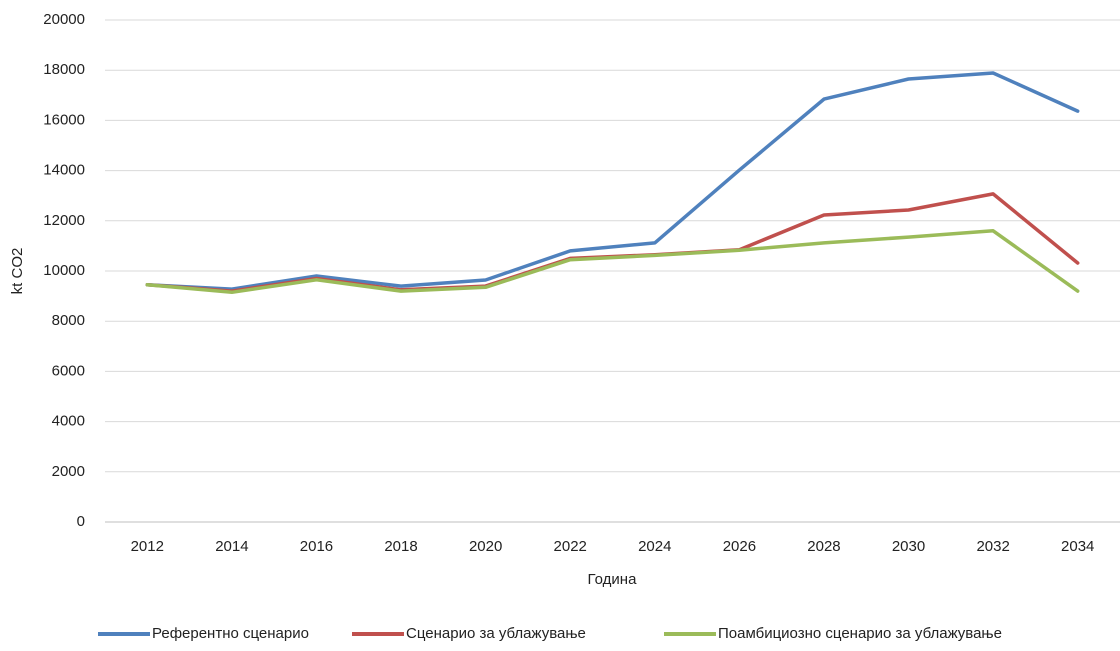 This screenshot has height=651, width=1120. What do you see at coordinates (908, 546) in the screenshot?
I see `x-tick-label: 2030` at bounding box center [908, 546].